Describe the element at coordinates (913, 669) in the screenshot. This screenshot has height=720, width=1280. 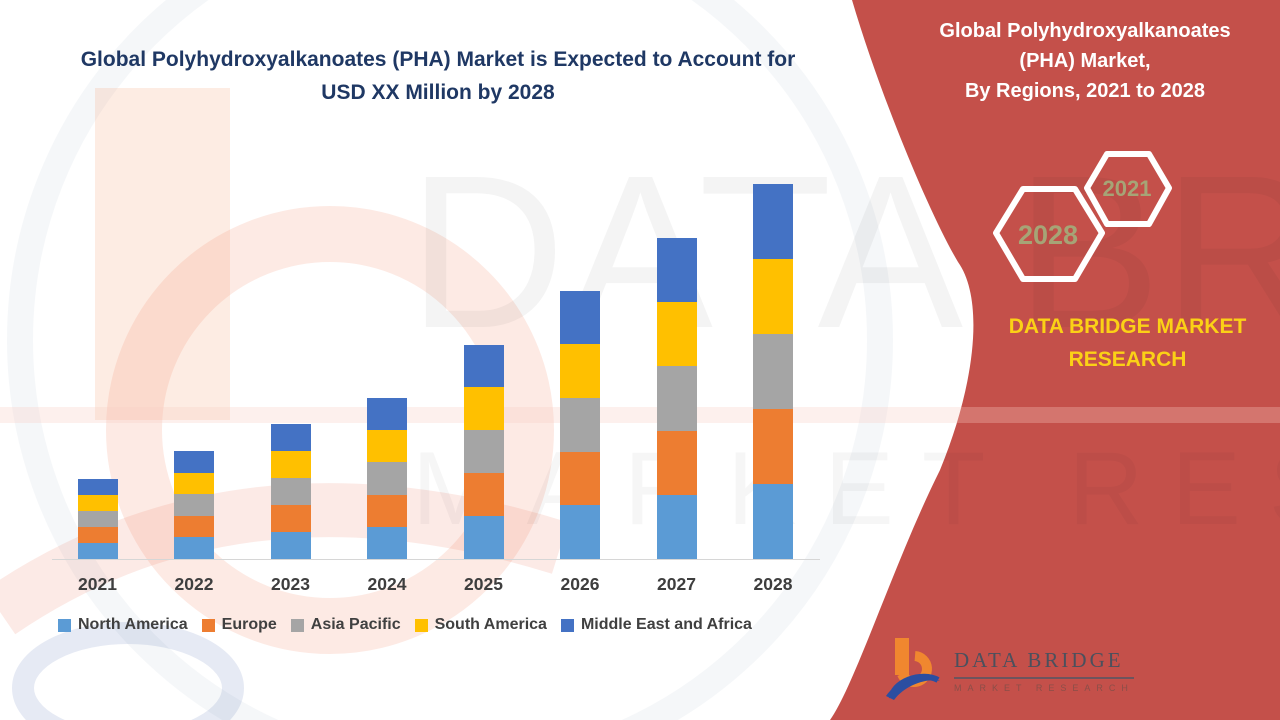
I see `databridge-logo-icon` at that location.